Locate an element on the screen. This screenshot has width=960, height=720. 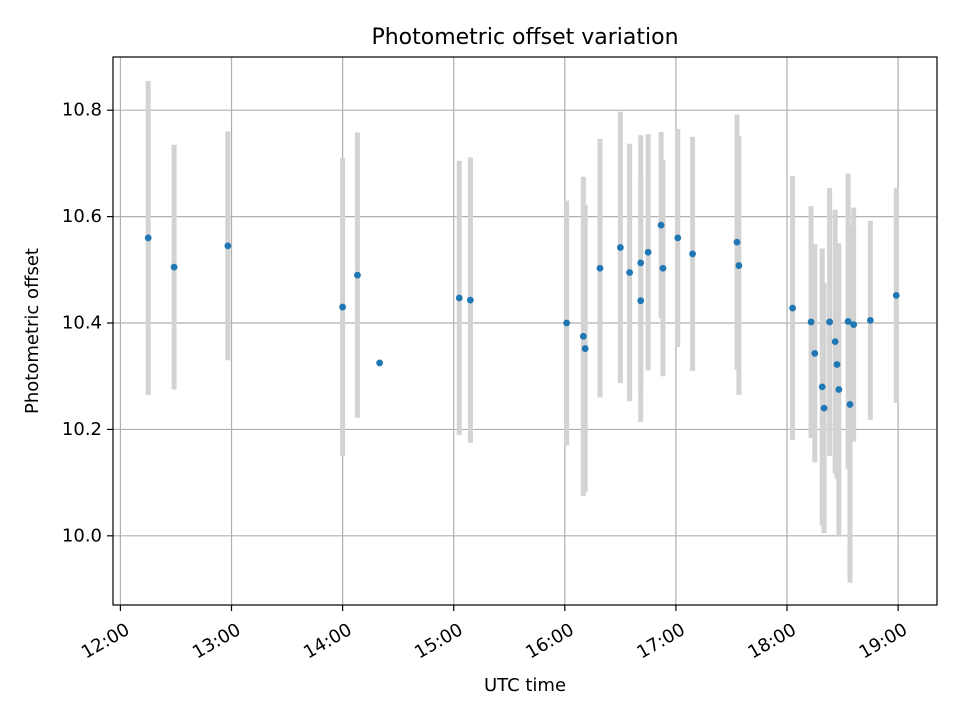
y-tick-label: 10.2 is located at coordinates (82, 429).